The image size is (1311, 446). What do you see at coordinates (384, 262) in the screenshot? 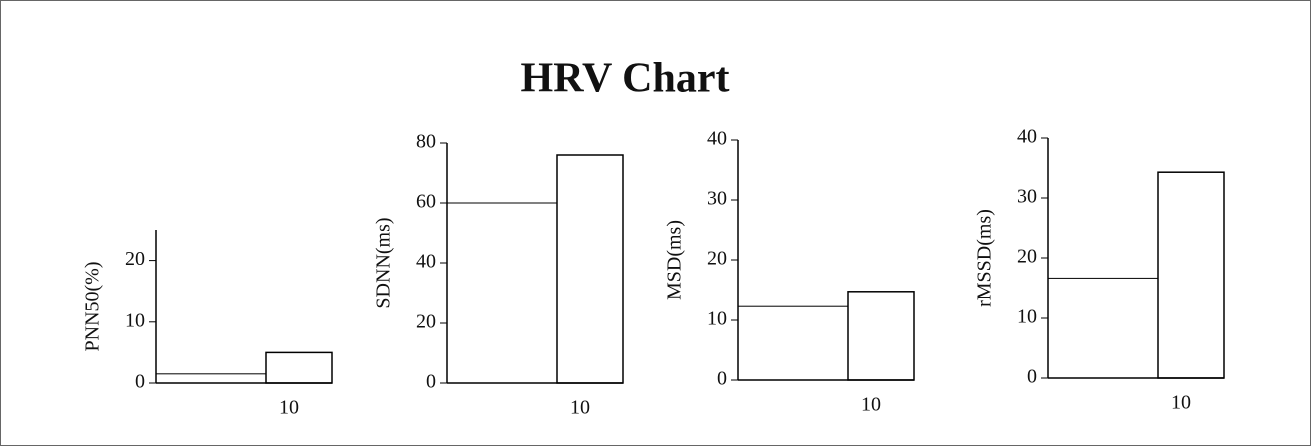
I see `y-axis-label: SDNN(ms)` at bounding box center [384, 262].